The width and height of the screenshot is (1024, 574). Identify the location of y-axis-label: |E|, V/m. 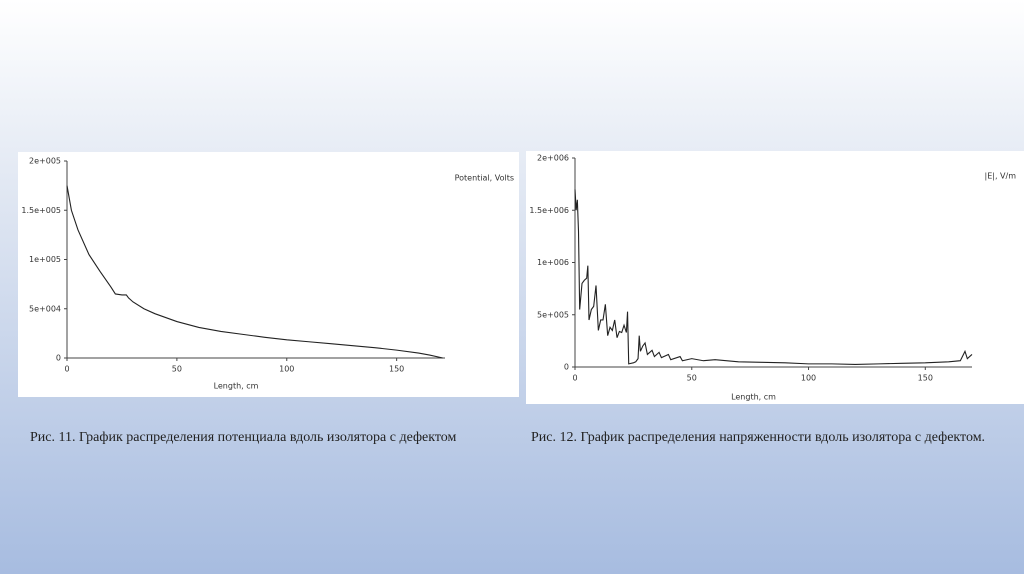
(1001, 176).